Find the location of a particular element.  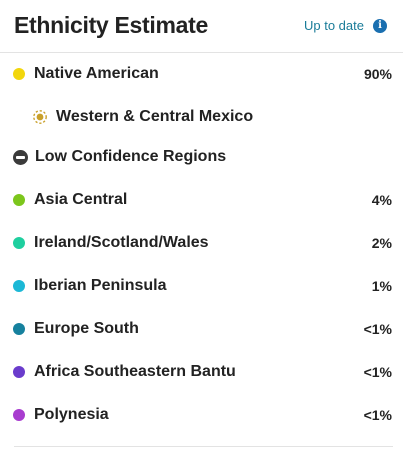

region-percent: 1% is located at coordinates (381, 286).